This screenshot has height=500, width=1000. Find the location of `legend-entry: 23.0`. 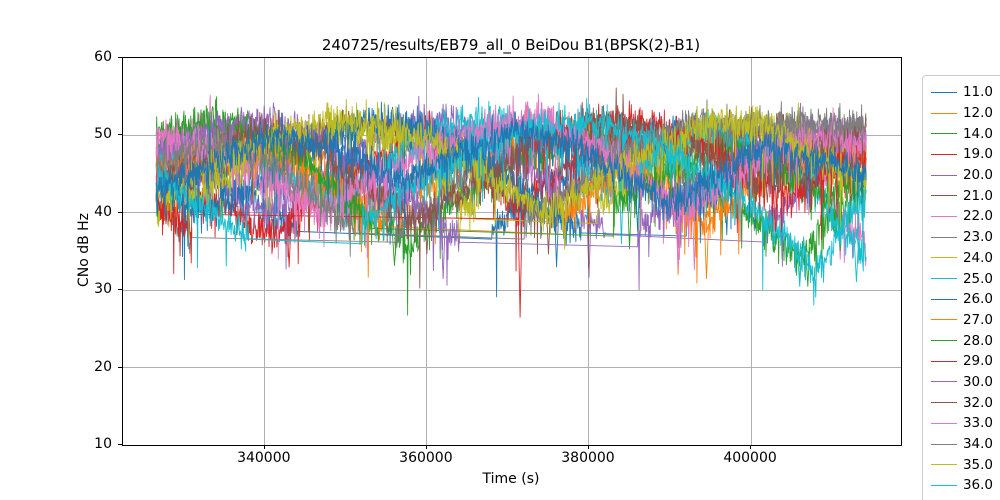

legend-entry: 23.0 is located at coordinates (962, 237).